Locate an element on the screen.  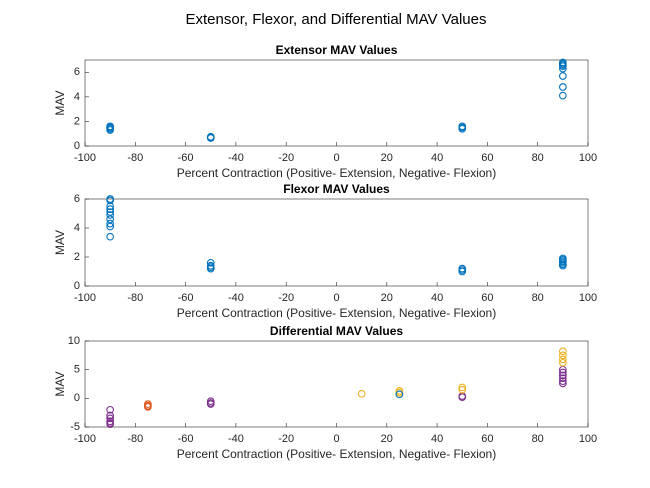
chart-title: Extensor MAV Values is located at coordinates (337, 50).